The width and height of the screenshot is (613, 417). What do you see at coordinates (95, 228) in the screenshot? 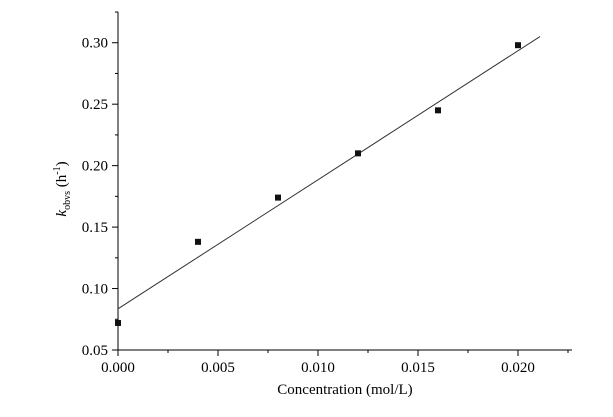
I see `y-tick-label: 0.15` at bounding box center [95, 228].